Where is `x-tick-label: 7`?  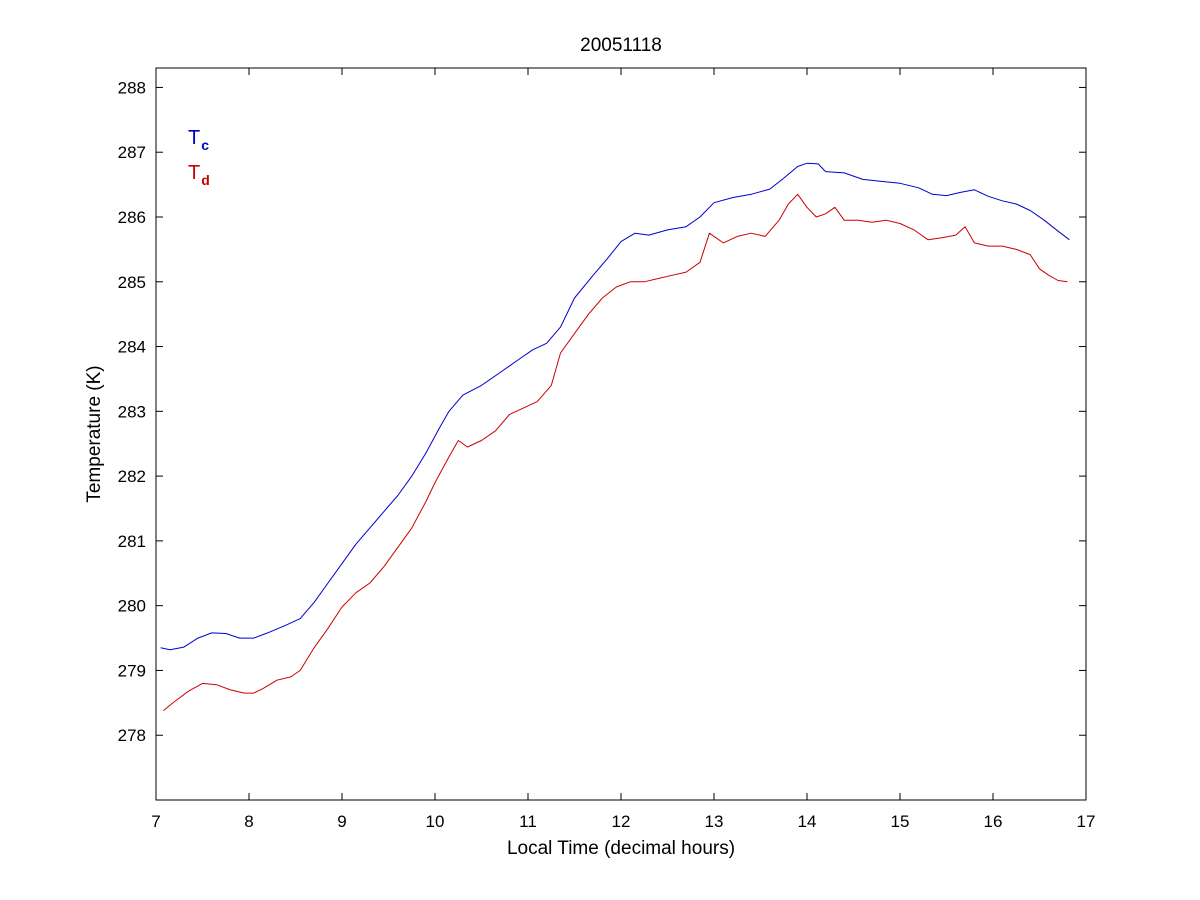
x-tick-label: 7 is located at coordinates (155, 821).